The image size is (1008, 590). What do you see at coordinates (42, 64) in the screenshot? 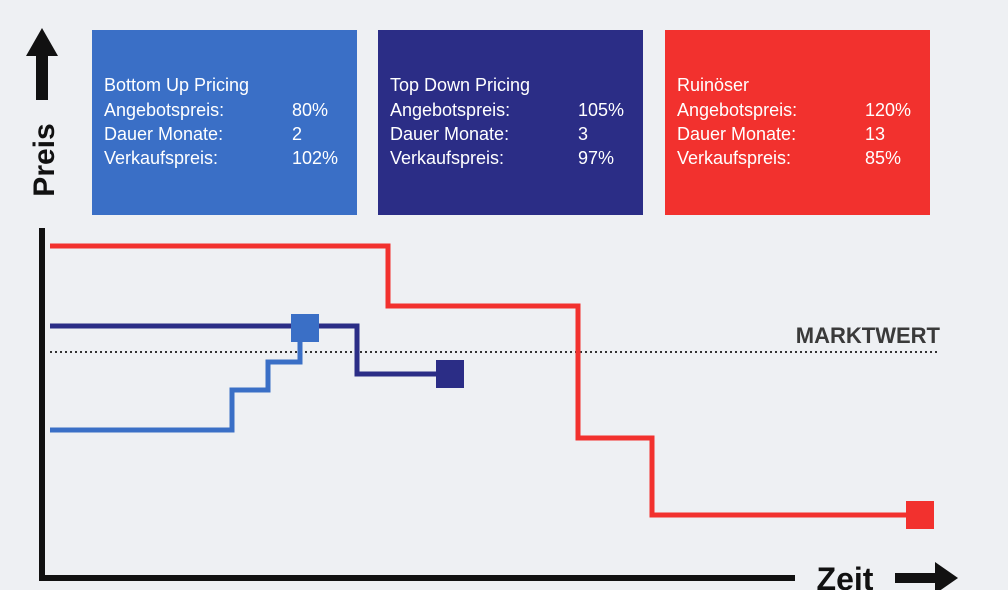
I see `y-arrow` at bounding box center [42, 64].